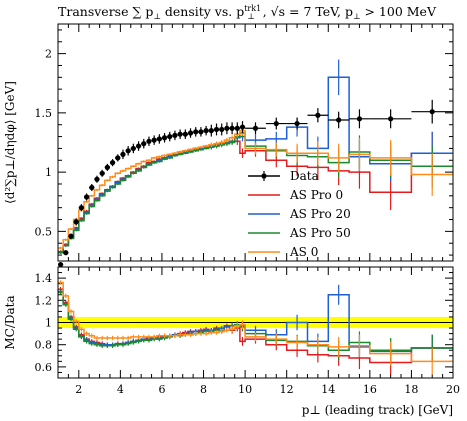 The height and width of the screenshot is (421, 467). I want to click on x-tick-label: 14, so click(328, 389).